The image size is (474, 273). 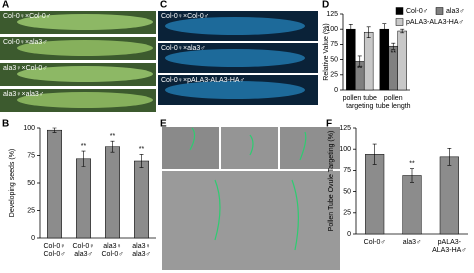 What do you see at coordinates (393, 106) in the screenshot?
I see `x-tick-label: tube length` at bounding box center [393, 106].